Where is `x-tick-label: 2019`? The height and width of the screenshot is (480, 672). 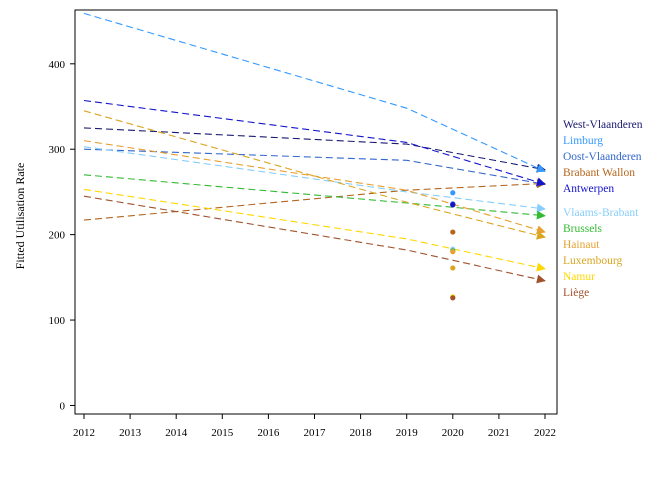 x-tick-label: 2019 is located at coordinates (407, 433).